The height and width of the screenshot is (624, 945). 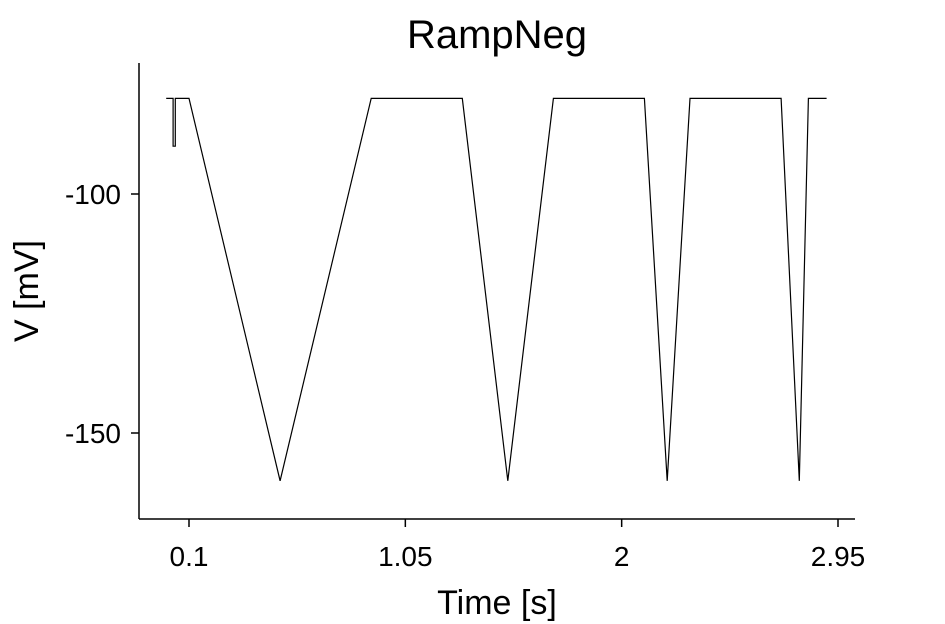 I want to click on x-tick-label: 1.05, so click(x=405, y=556).